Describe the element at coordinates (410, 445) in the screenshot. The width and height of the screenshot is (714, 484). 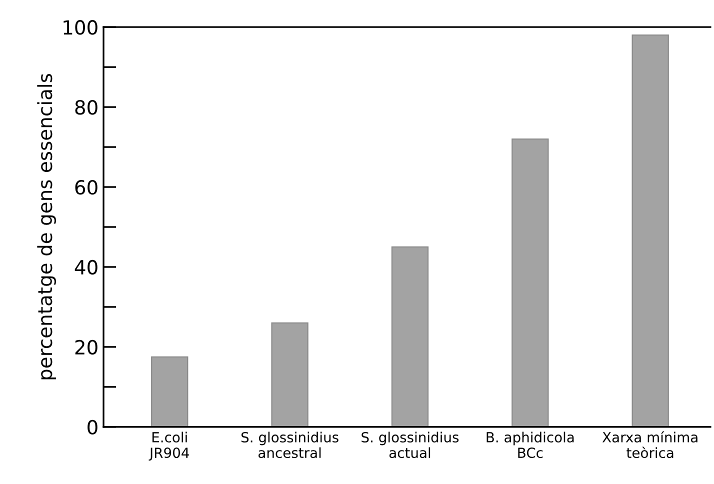
I see `x-tick-label: S. glossinidius actual` at that location.